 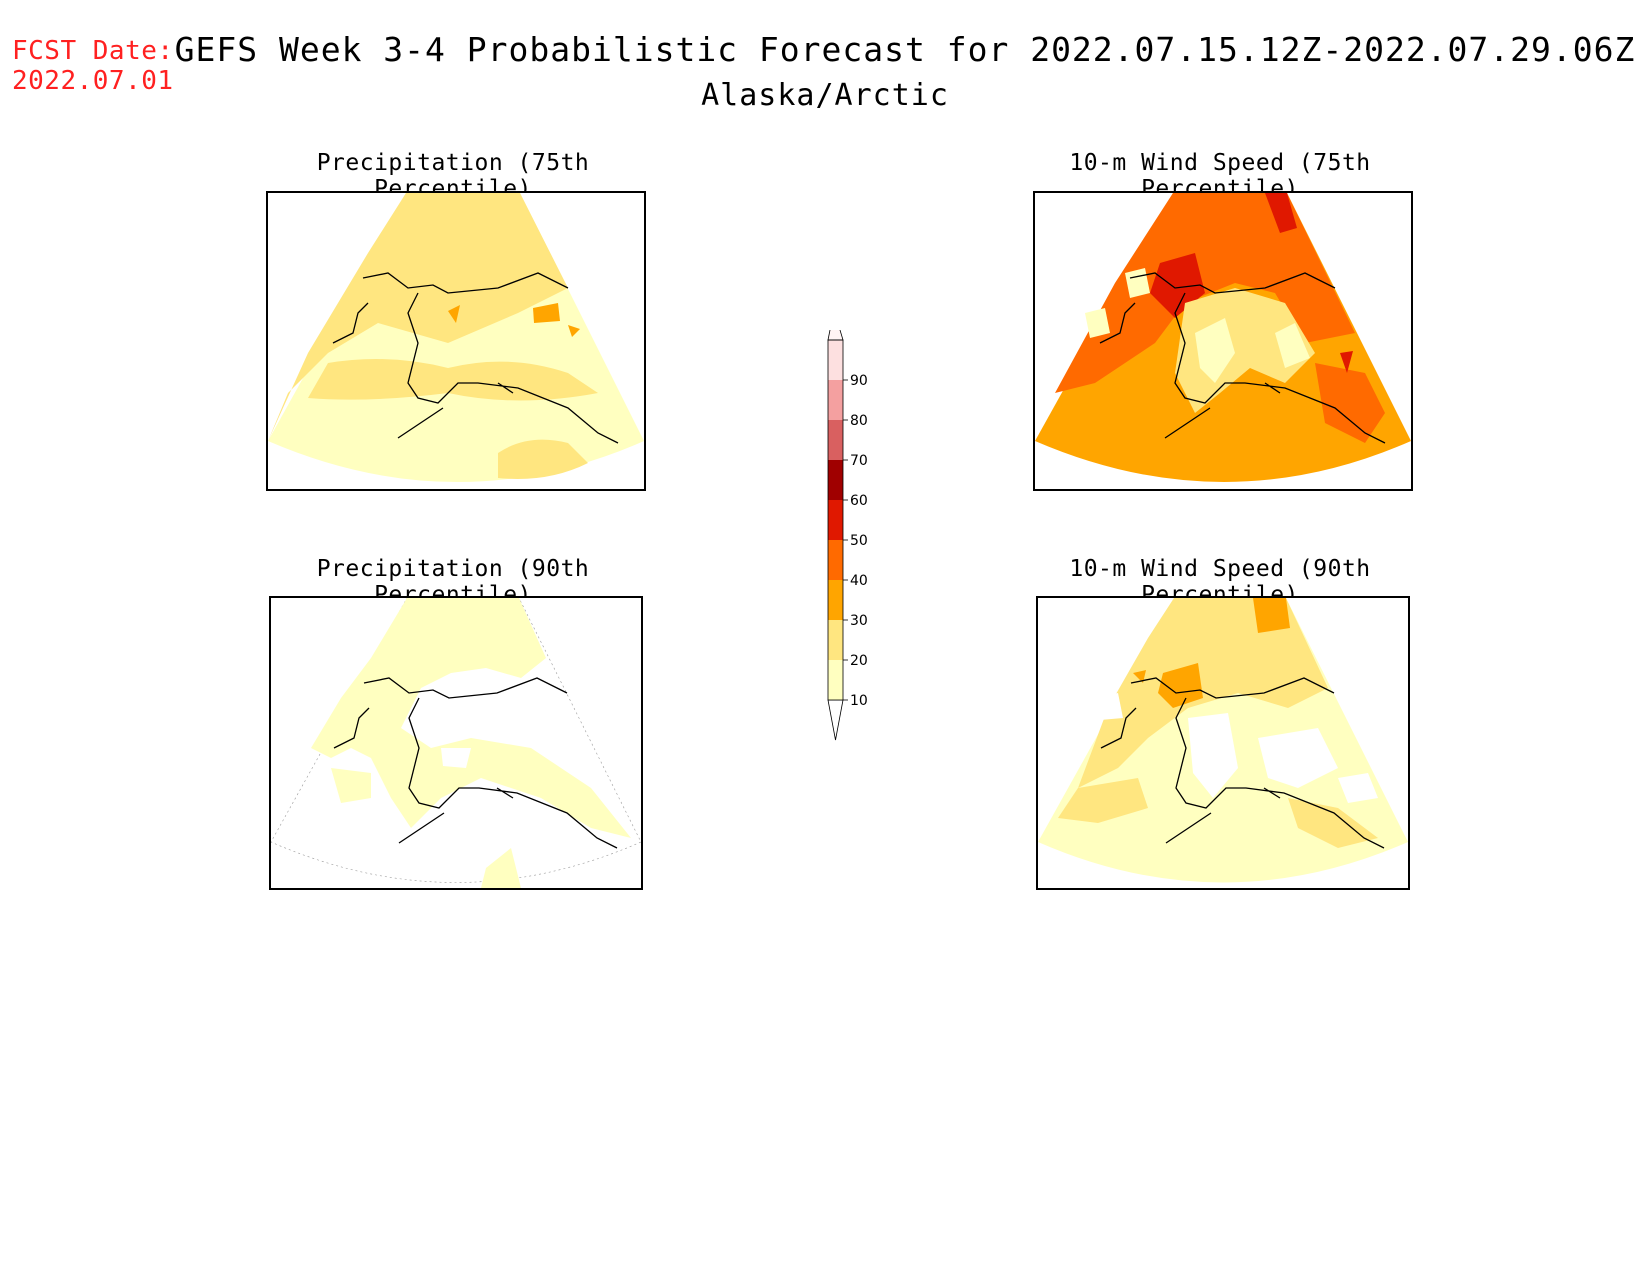 What do you see at coordinates (93, 51) in the screenshot?
I see `forecast-date-label: FCST Date:` at bounding box center [93, 51].